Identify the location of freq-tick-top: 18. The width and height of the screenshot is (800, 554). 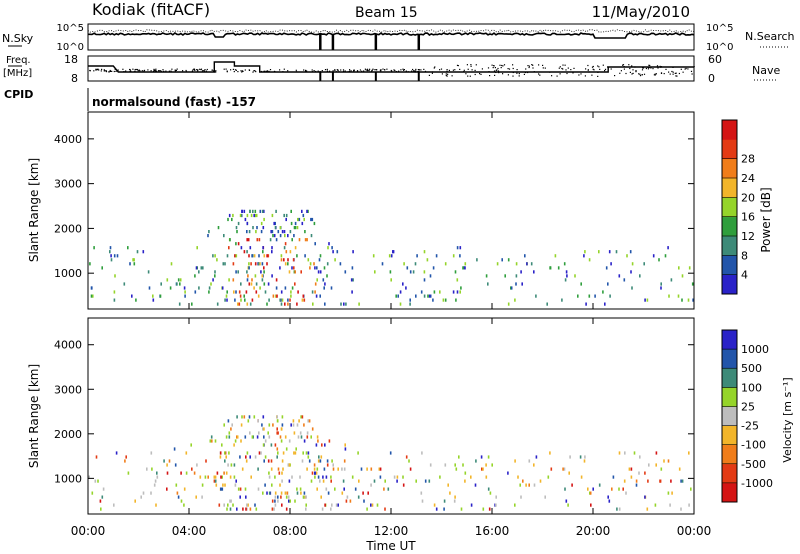
(71, 59).